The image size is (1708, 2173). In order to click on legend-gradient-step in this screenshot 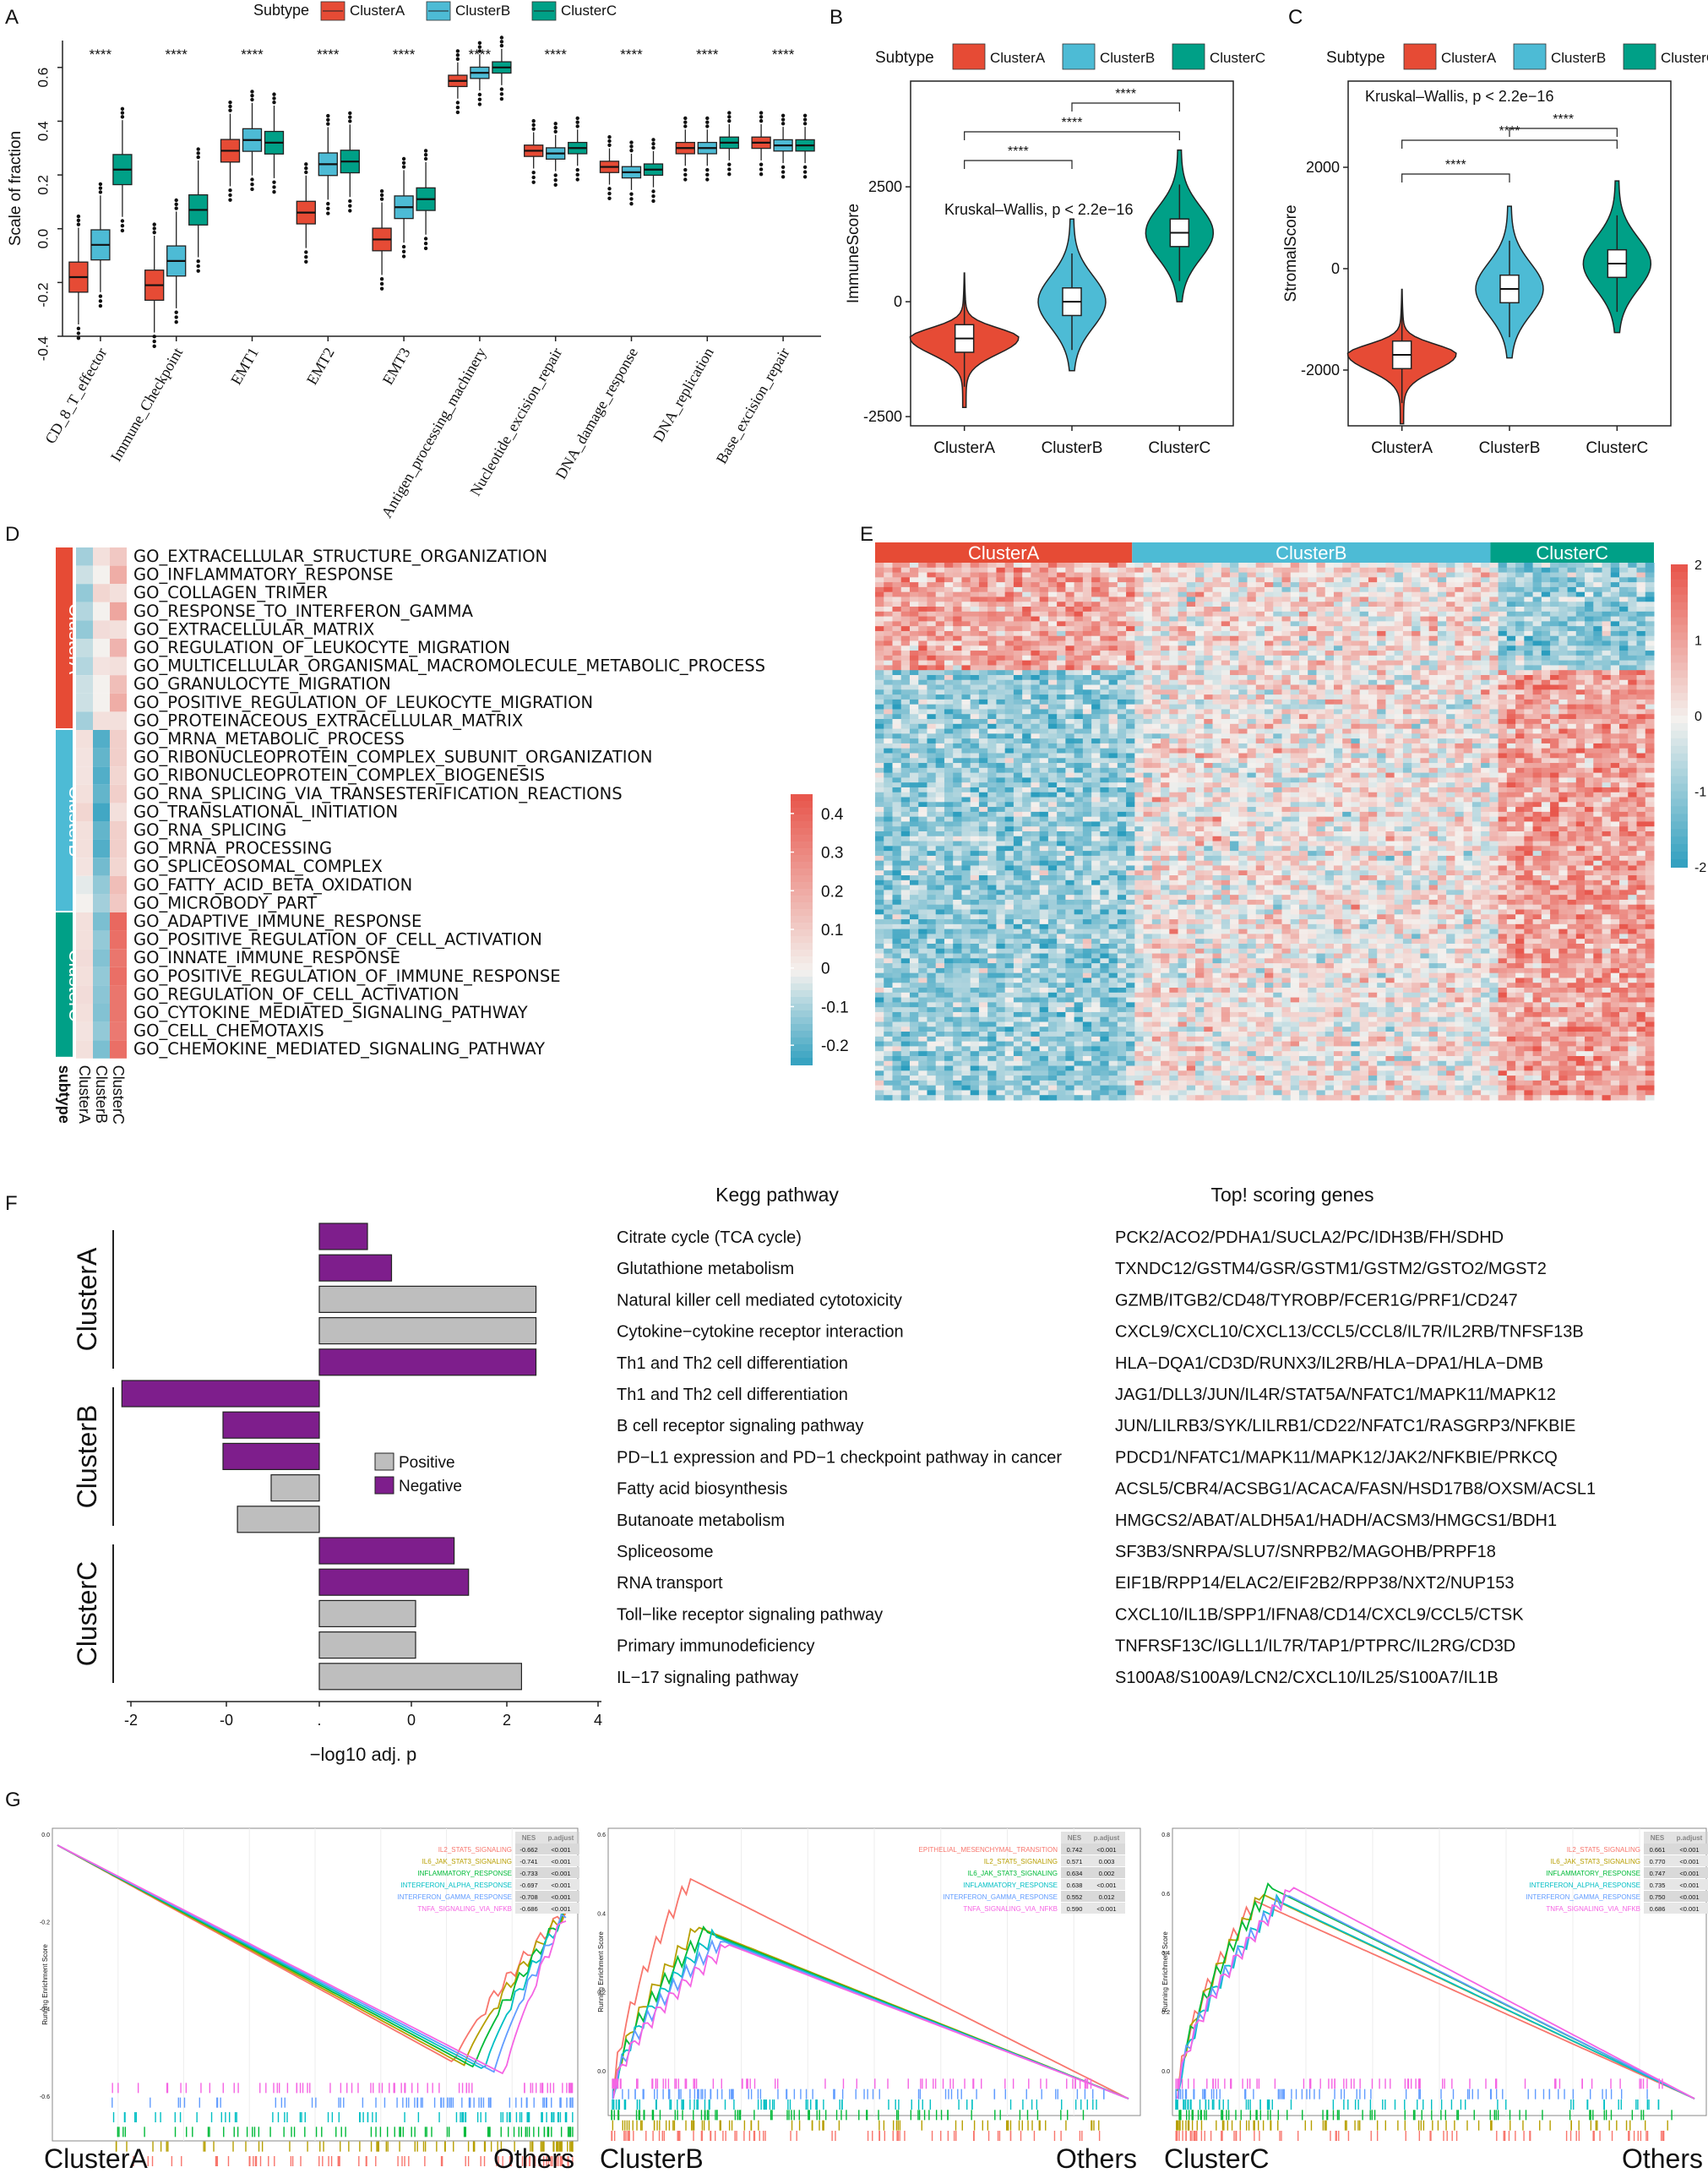, I will do `click(802, 953)`.